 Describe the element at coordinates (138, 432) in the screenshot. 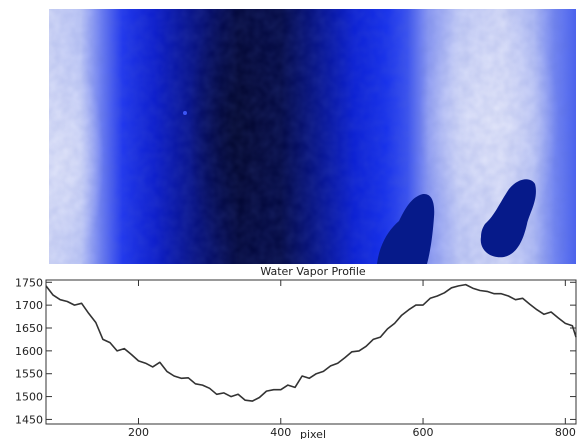

I see `x-tick-label: 200` at that location.